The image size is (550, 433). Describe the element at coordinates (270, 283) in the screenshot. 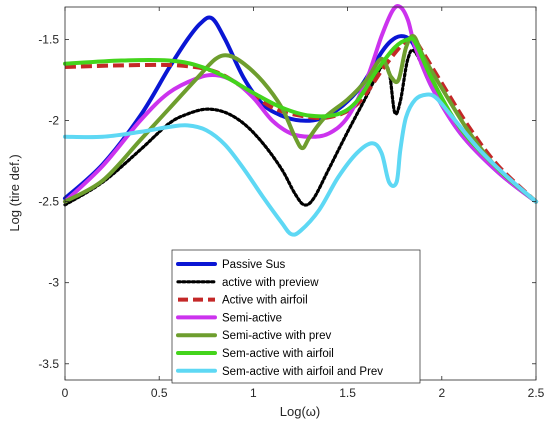

I see `legend-label-2: active with preview` at that location.